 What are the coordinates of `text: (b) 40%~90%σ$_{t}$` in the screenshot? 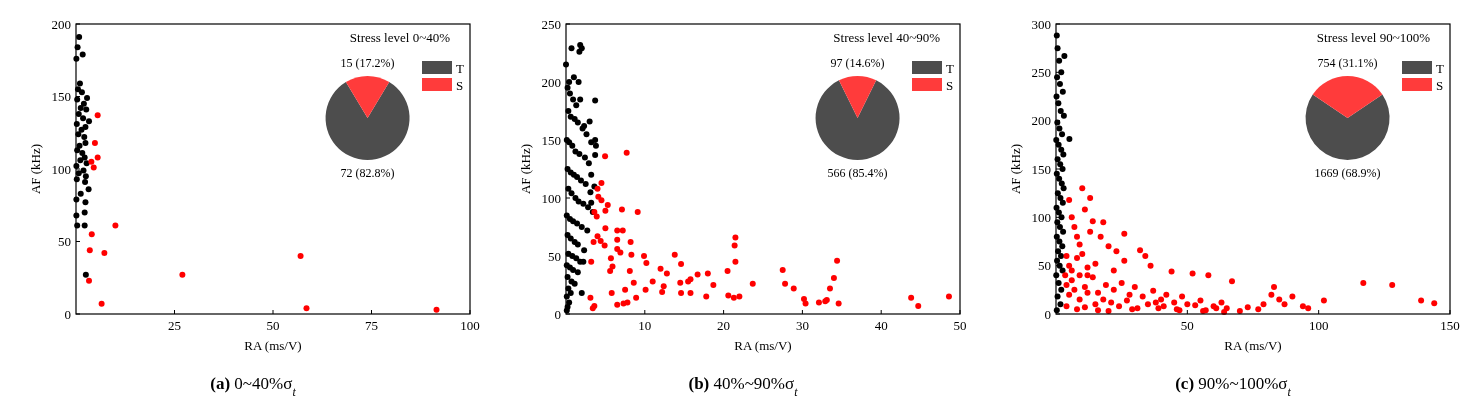 It's located at (743, 386).